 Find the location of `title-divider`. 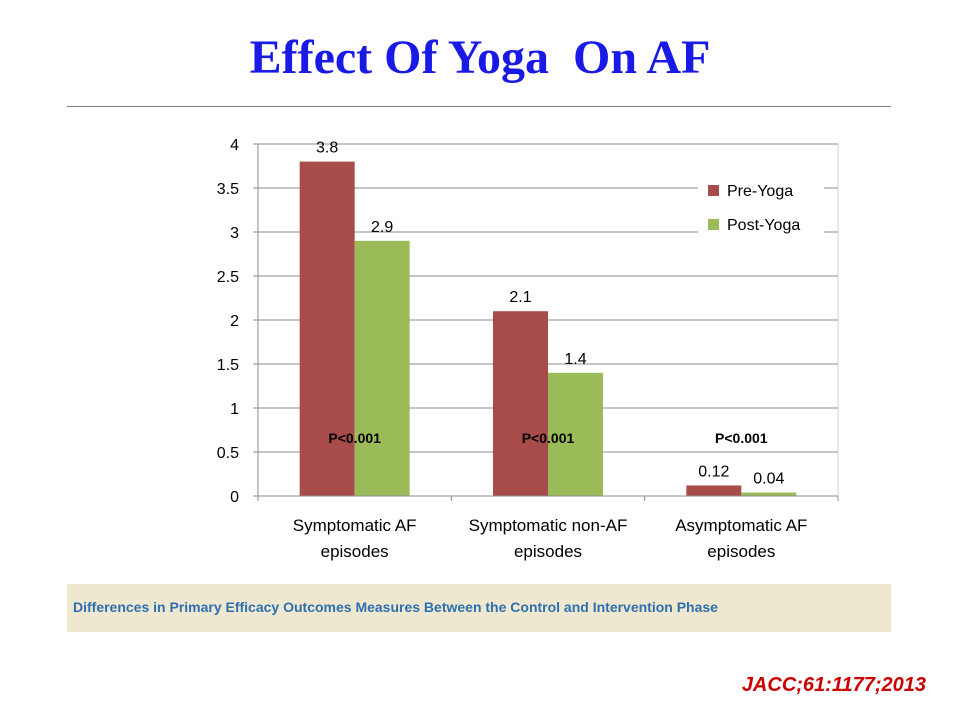

title-divider is located at coordinates (479, 106).